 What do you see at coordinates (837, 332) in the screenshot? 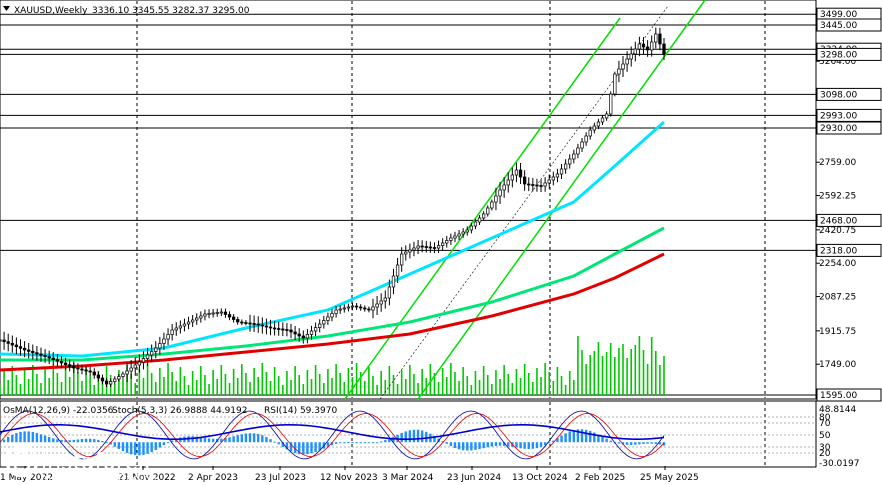
I see `price-tick-label: 1915.75` at bounding box center [837, 332].